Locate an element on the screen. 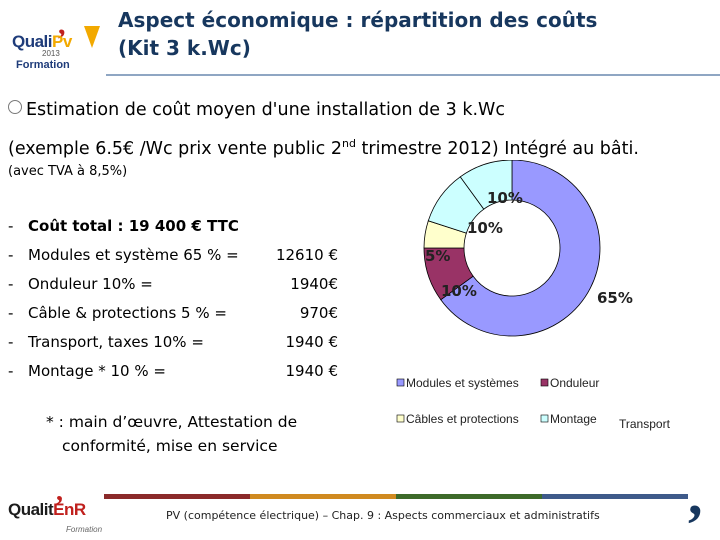 The height and width of the screenshot is (540, 720). qualitenr-logo: , QualitEnR Formation is located at coordinates (56, 507).